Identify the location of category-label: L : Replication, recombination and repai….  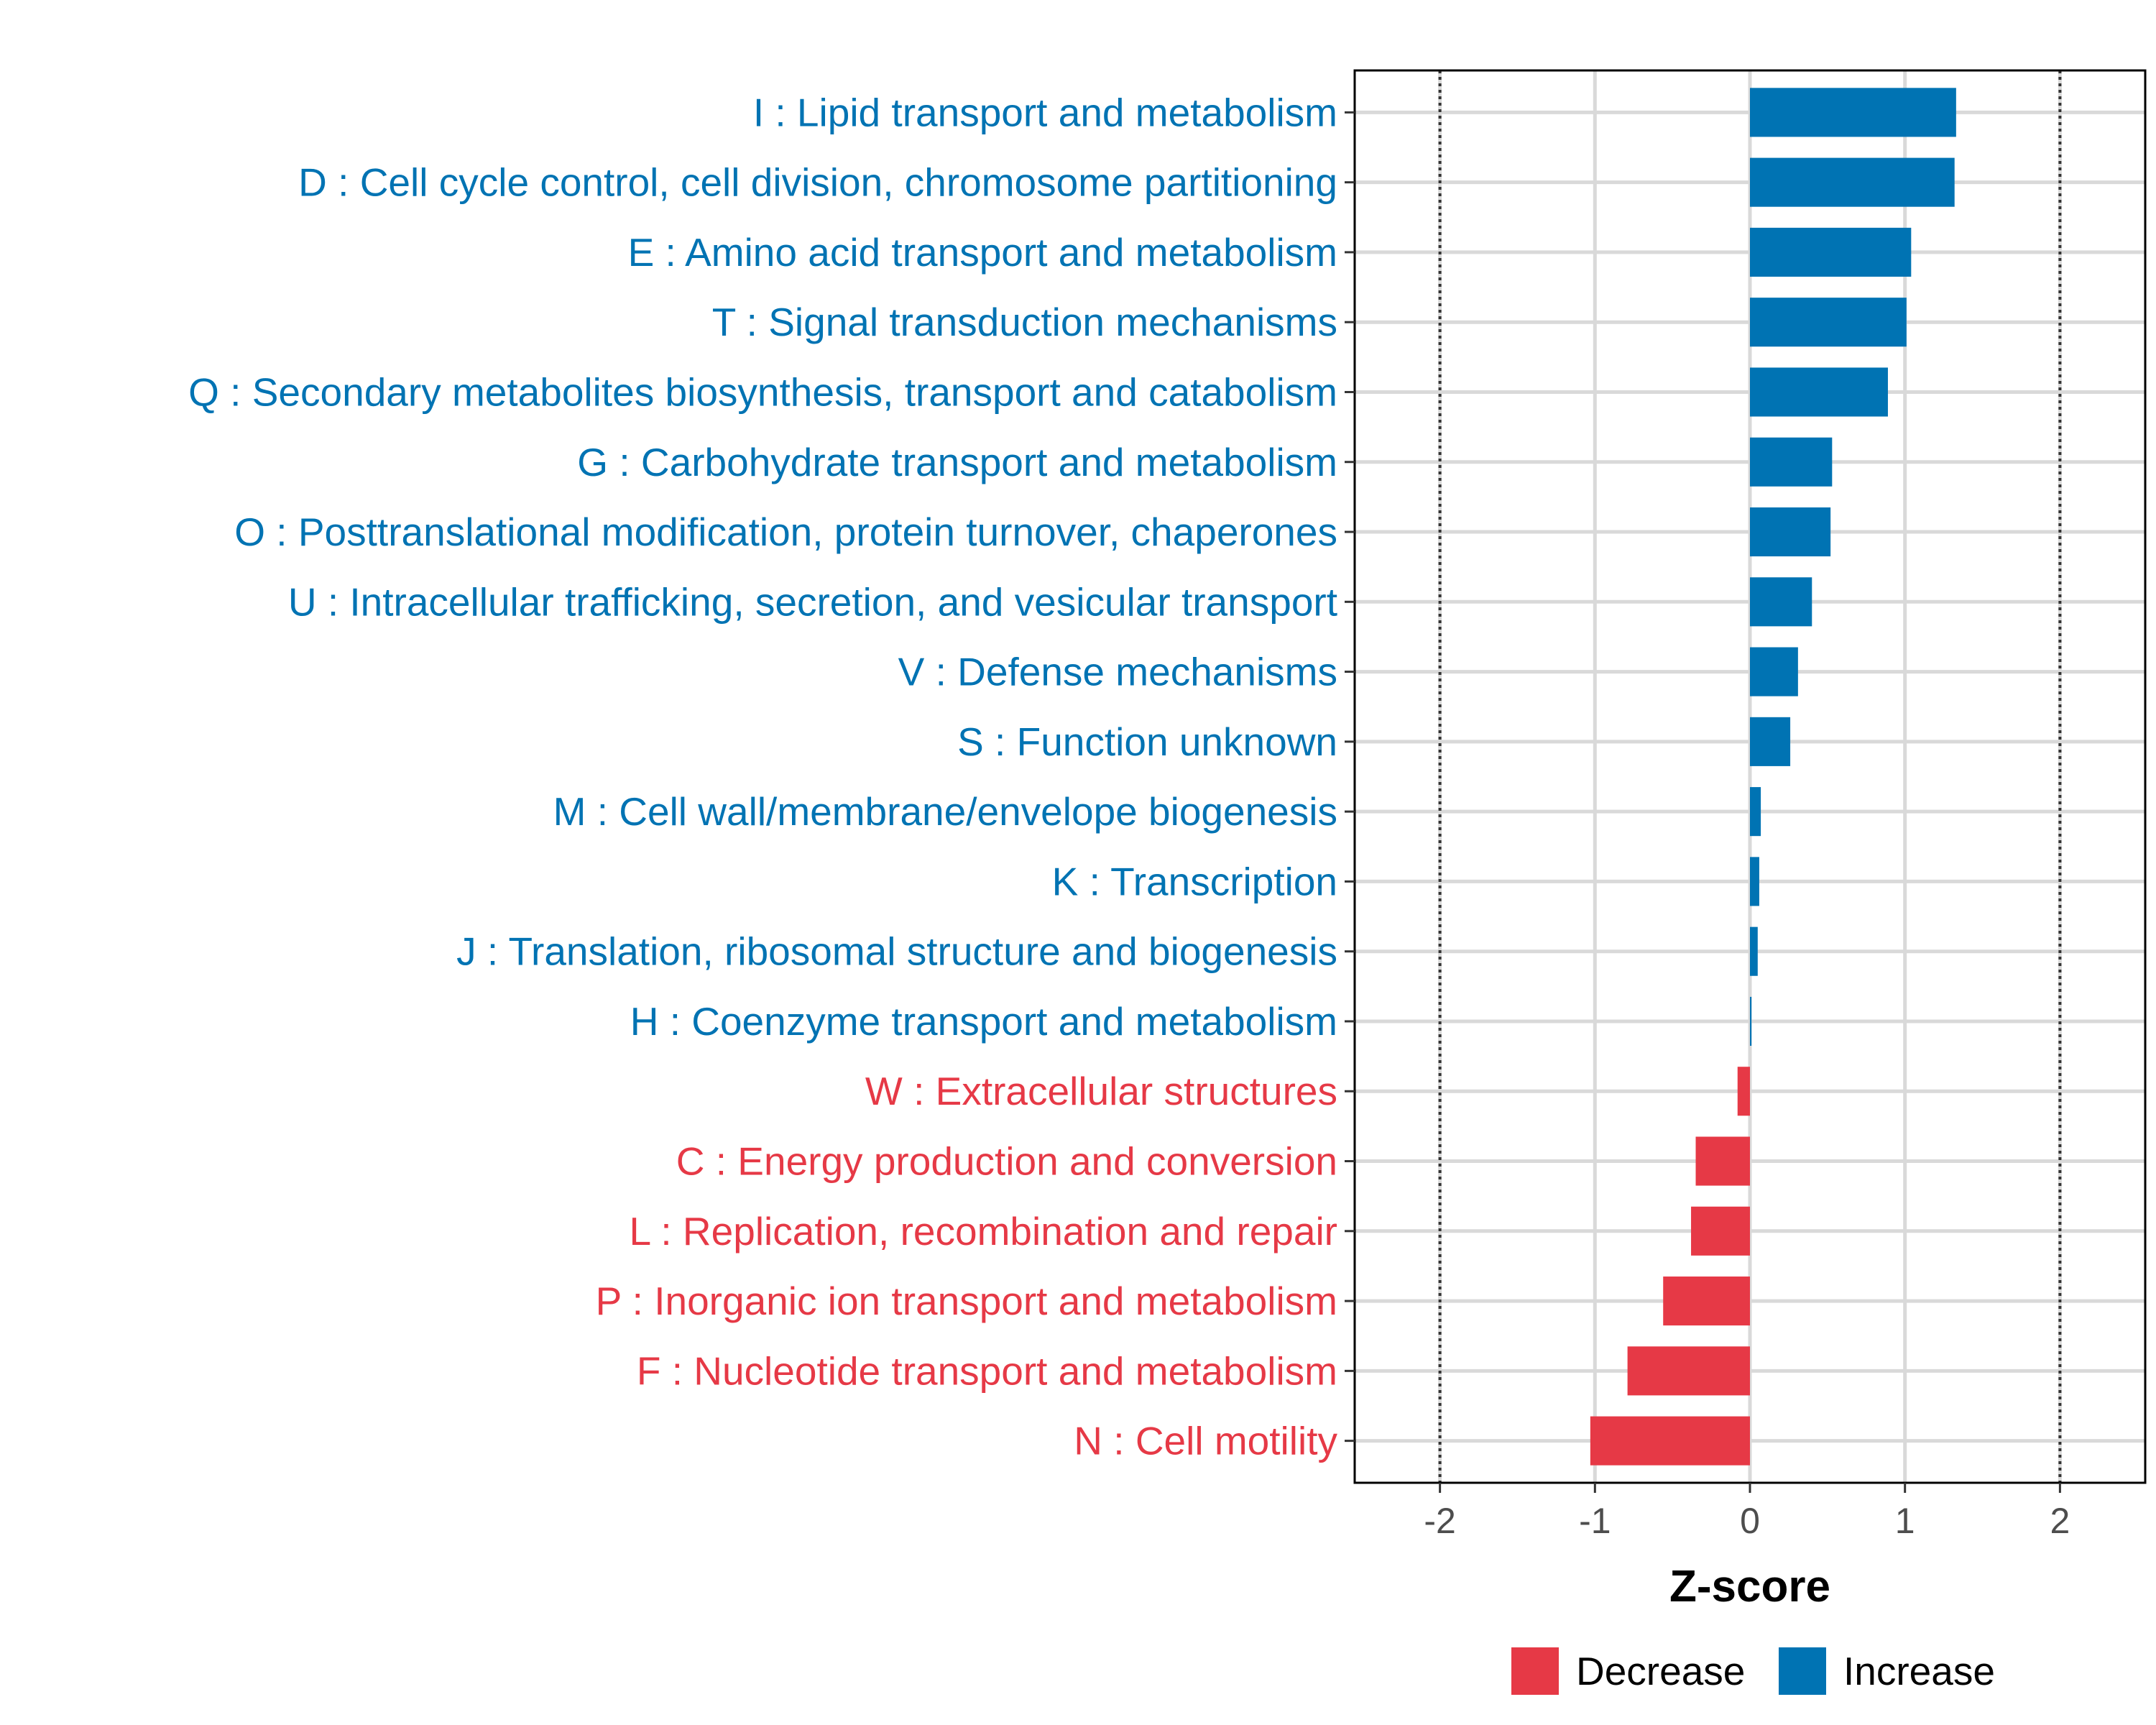
(984, 1231).